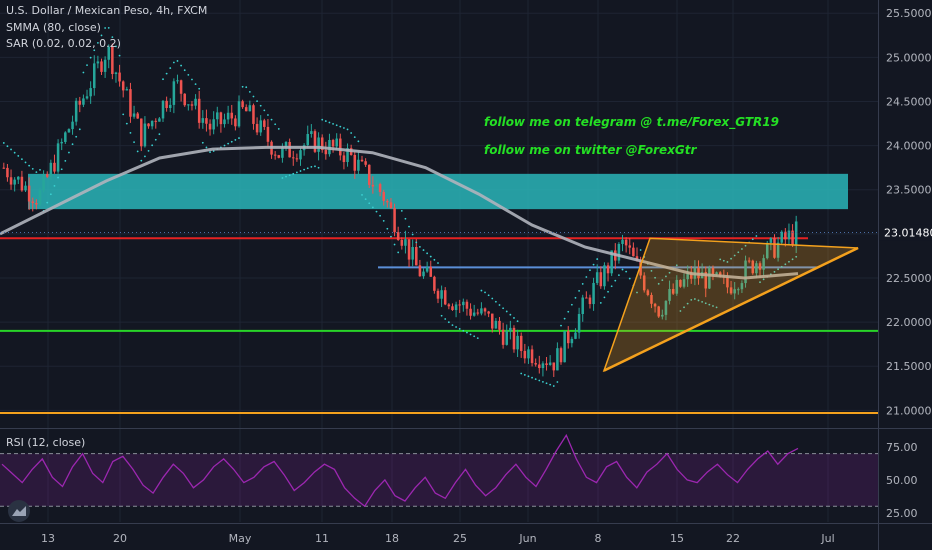  Describe the element at coordinates (598, 538) in the screenshot. I see `x-axis-label: 8` at that location.